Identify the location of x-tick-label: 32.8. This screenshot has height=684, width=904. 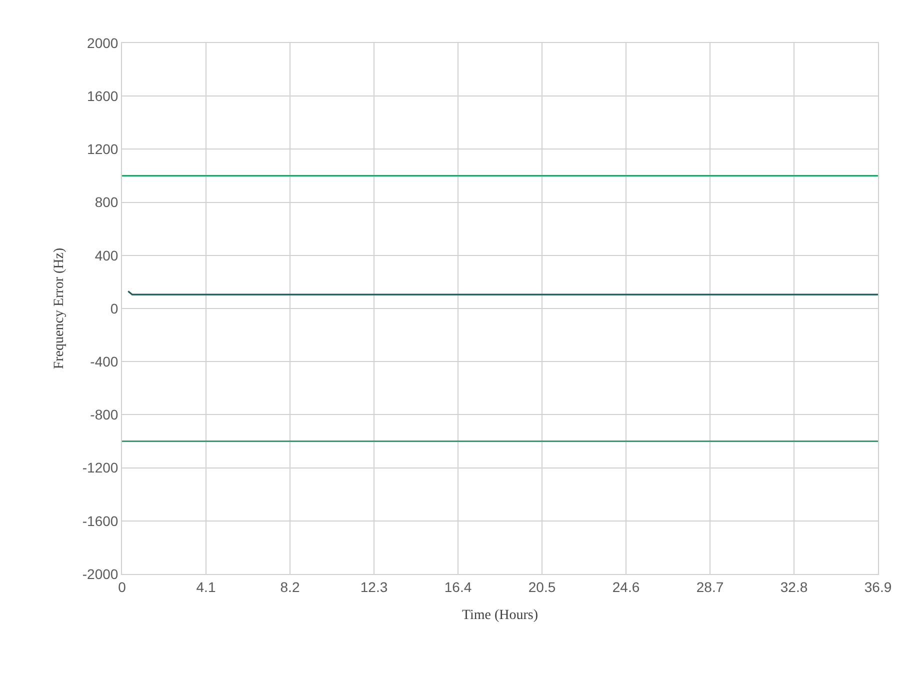
(794, 586).